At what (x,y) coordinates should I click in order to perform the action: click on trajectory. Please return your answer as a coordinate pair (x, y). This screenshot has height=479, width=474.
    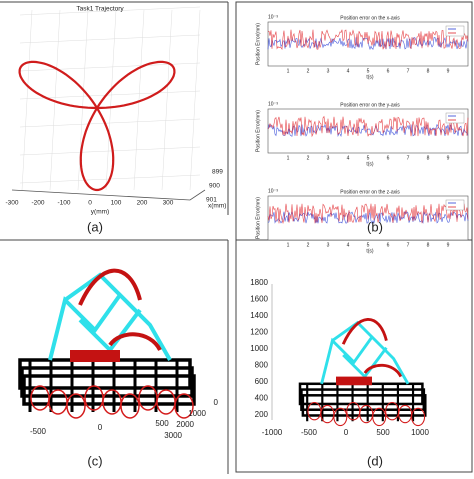
    Looking at the image, I should click on (97, 126).